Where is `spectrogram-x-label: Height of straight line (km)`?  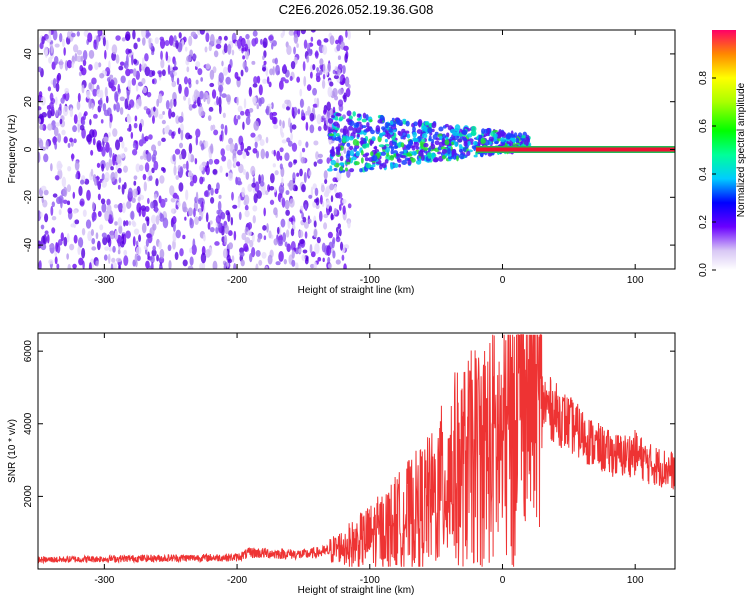
spectrogram-x-label: Height of straight line (km) is located at coordinates (356, 290).